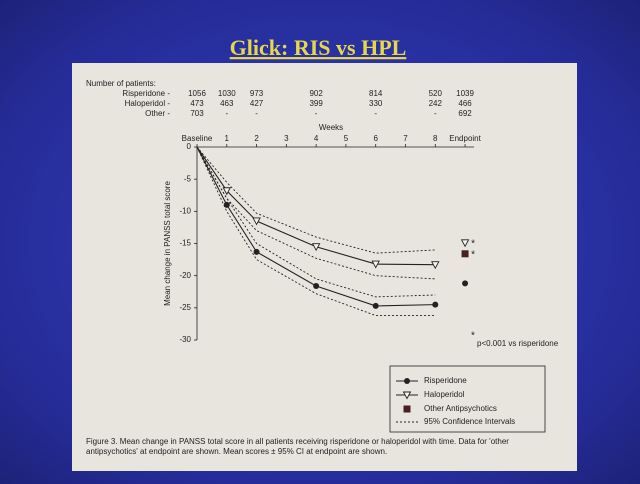  What do you see at coordinates (435, 138) in the screenshot?
I see `x-tick-label: 8` at bounding box center [435, 138].